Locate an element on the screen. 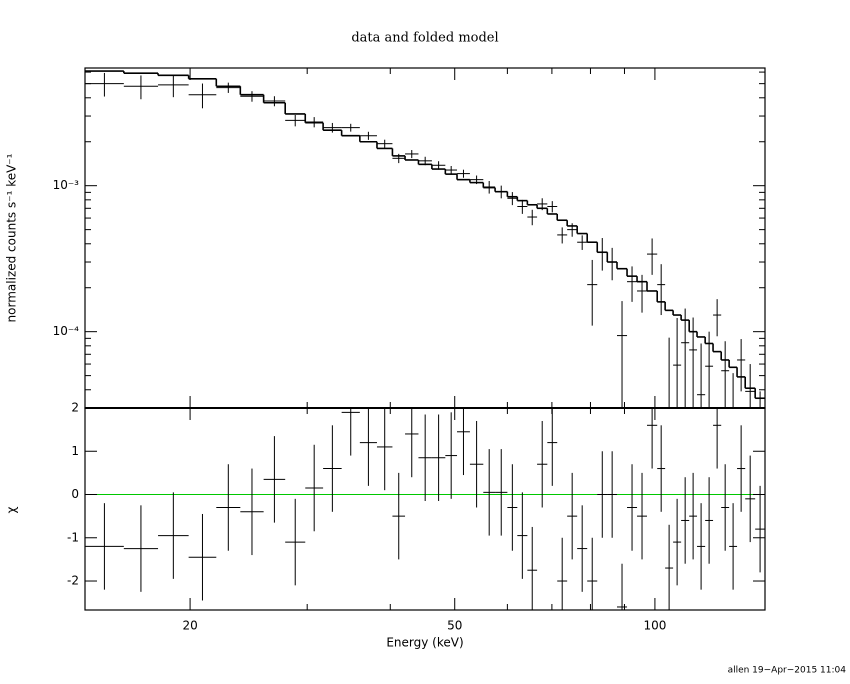 This screenshot has width=850, height=684. y-tick-label: 1 is located at coordinates (75, 451).